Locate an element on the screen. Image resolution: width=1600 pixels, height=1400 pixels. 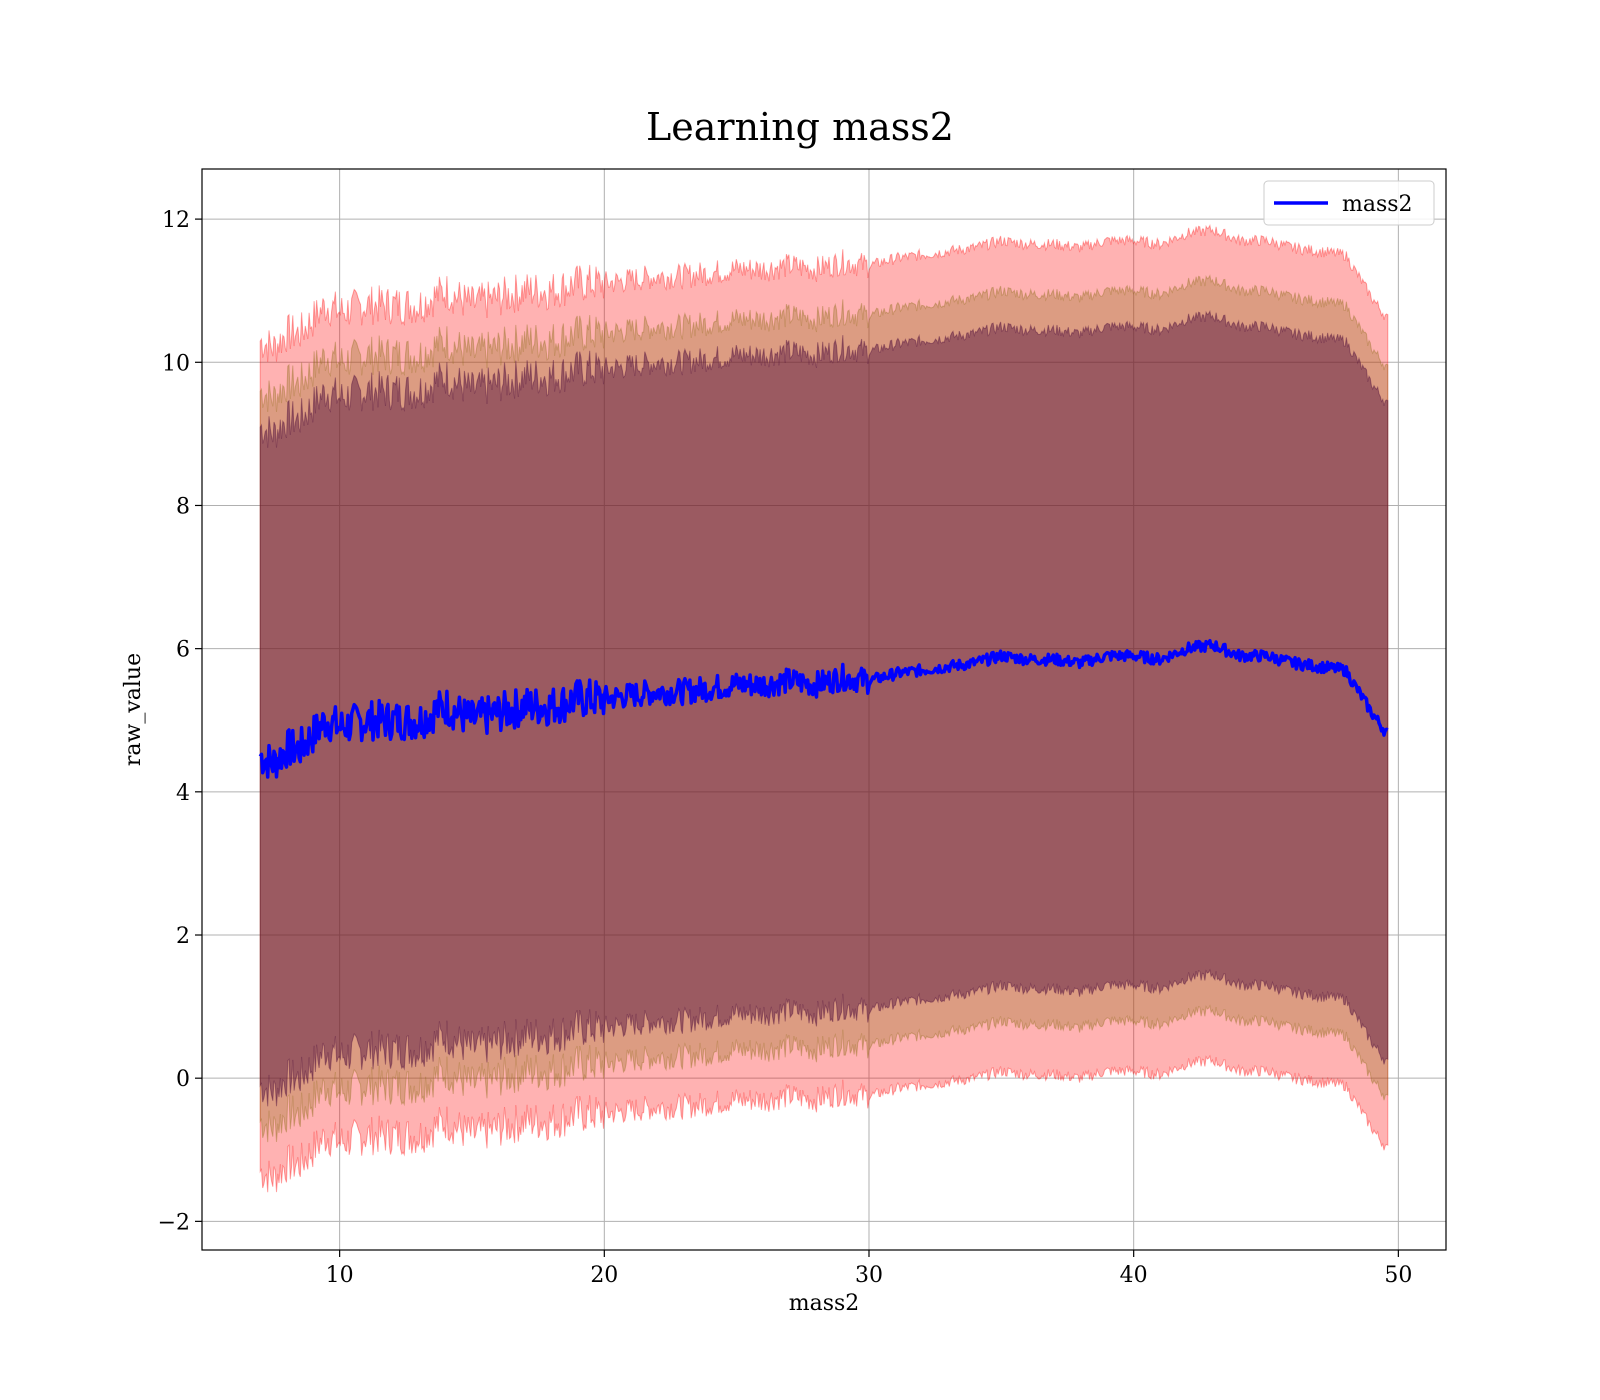
x-tick-label: 30 is located at coordinates (869, 1275).